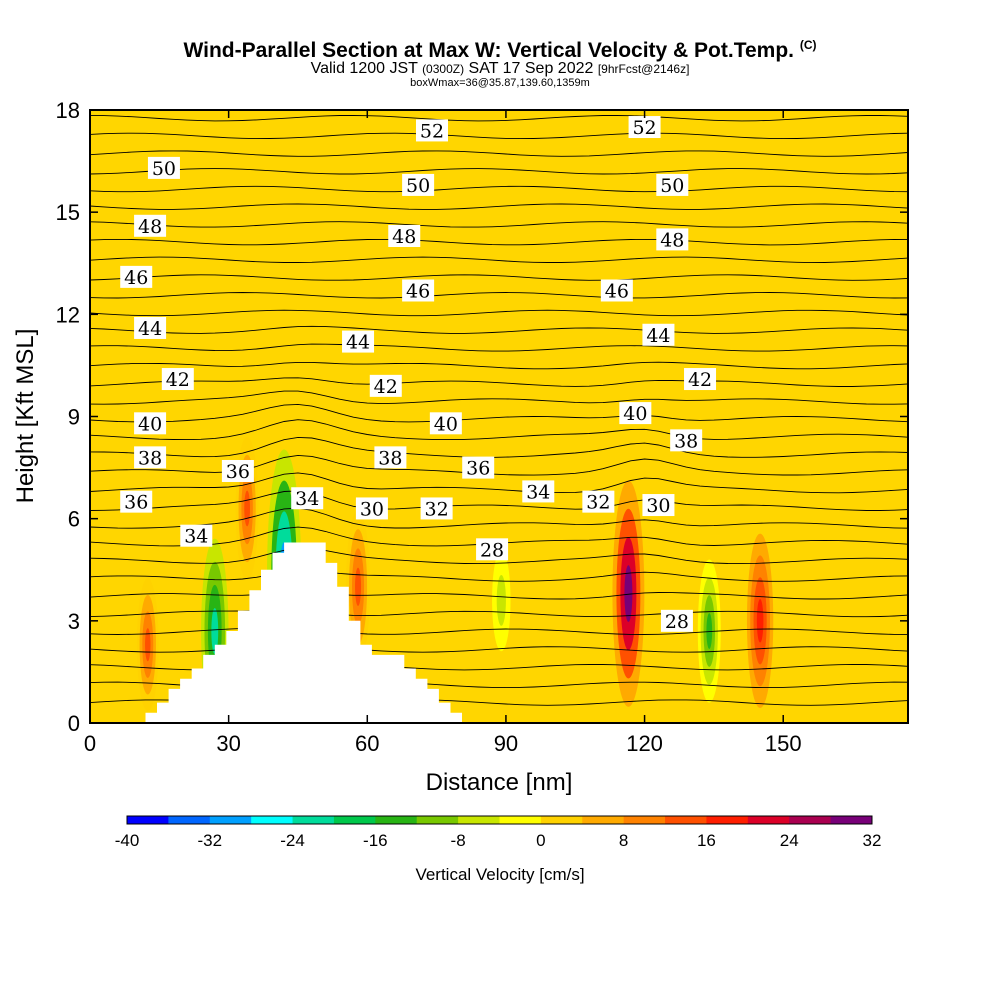  Describe the element at coordinates (68, 314) in the screenshot. I see `y-tick-label: 12` at that location.